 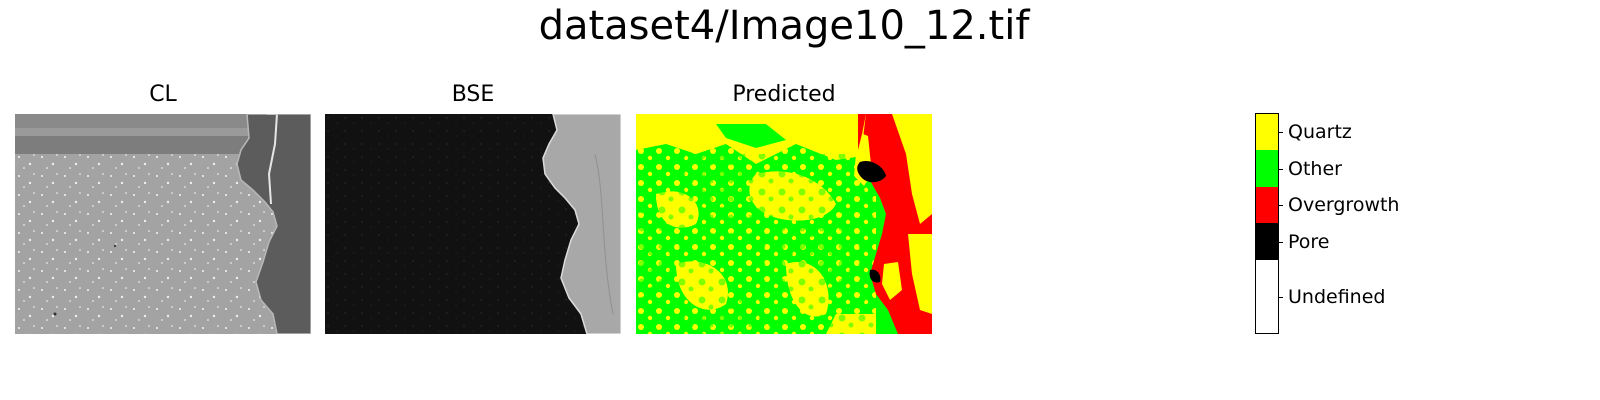 I want to click on panel-title-bse: BSE, so click(x=473, y=94).